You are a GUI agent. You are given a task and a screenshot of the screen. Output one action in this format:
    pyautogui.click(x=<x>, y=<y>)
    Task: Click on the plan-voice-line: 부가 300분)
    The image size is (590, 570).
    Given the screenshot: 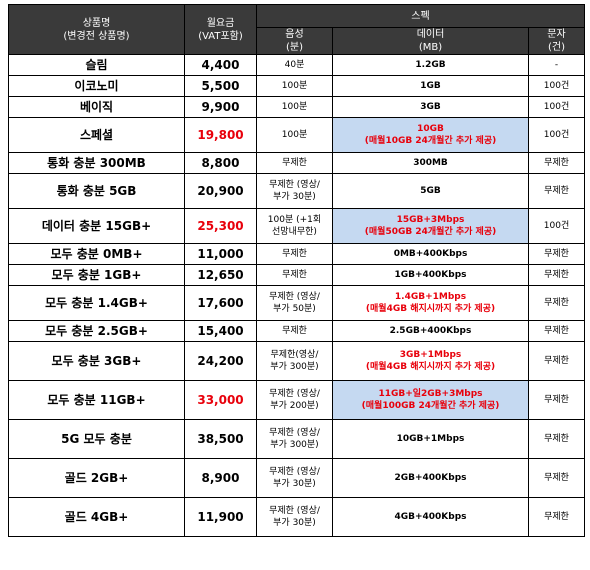 What is the action you would take?
    pyautogui.click(x=294, y=367)
    